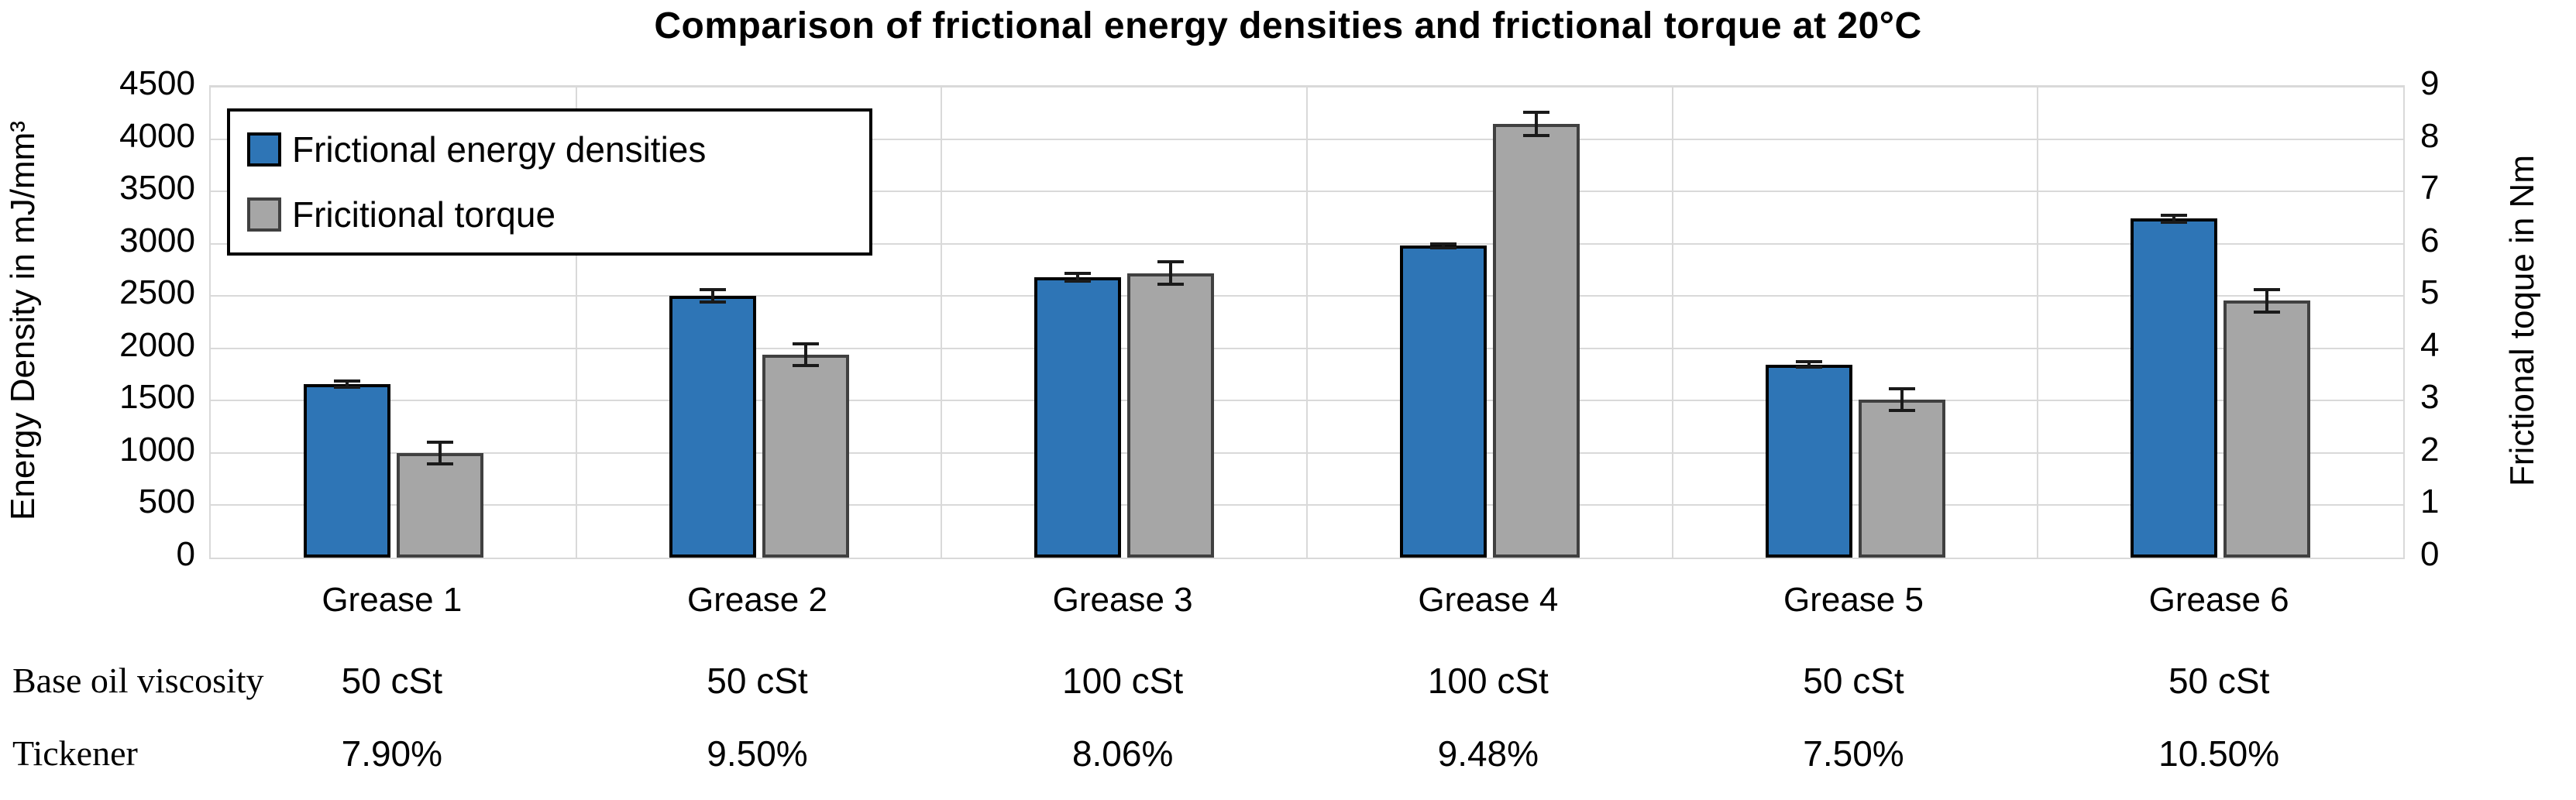  I want to click on table-cell-tickener: 7.50%, so click(1853, 753).